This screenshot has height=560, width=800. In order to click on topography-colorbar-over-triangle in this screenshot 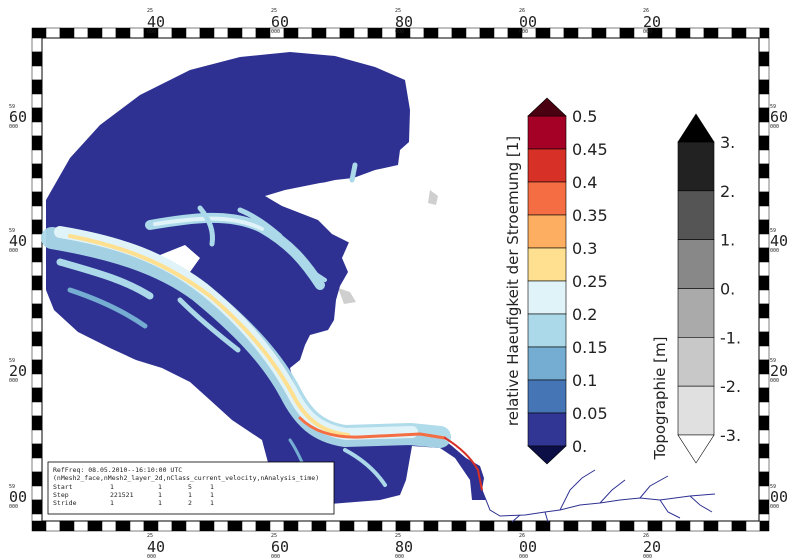, I will do `click(696, 128)`.